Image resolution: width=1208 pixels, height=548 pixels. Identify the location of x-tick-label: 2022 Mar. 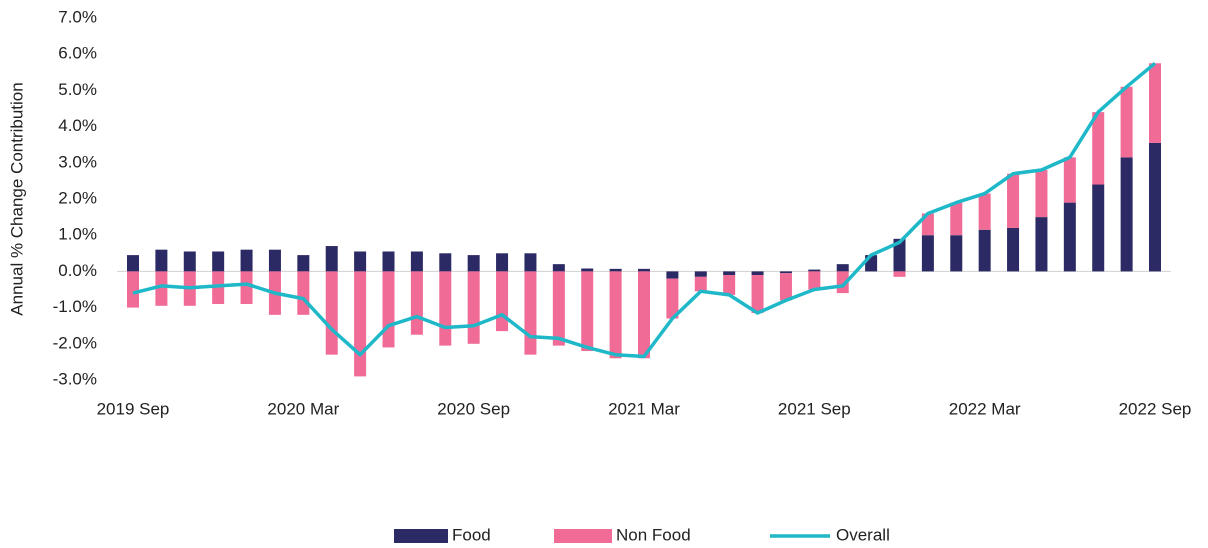
(985, 408).